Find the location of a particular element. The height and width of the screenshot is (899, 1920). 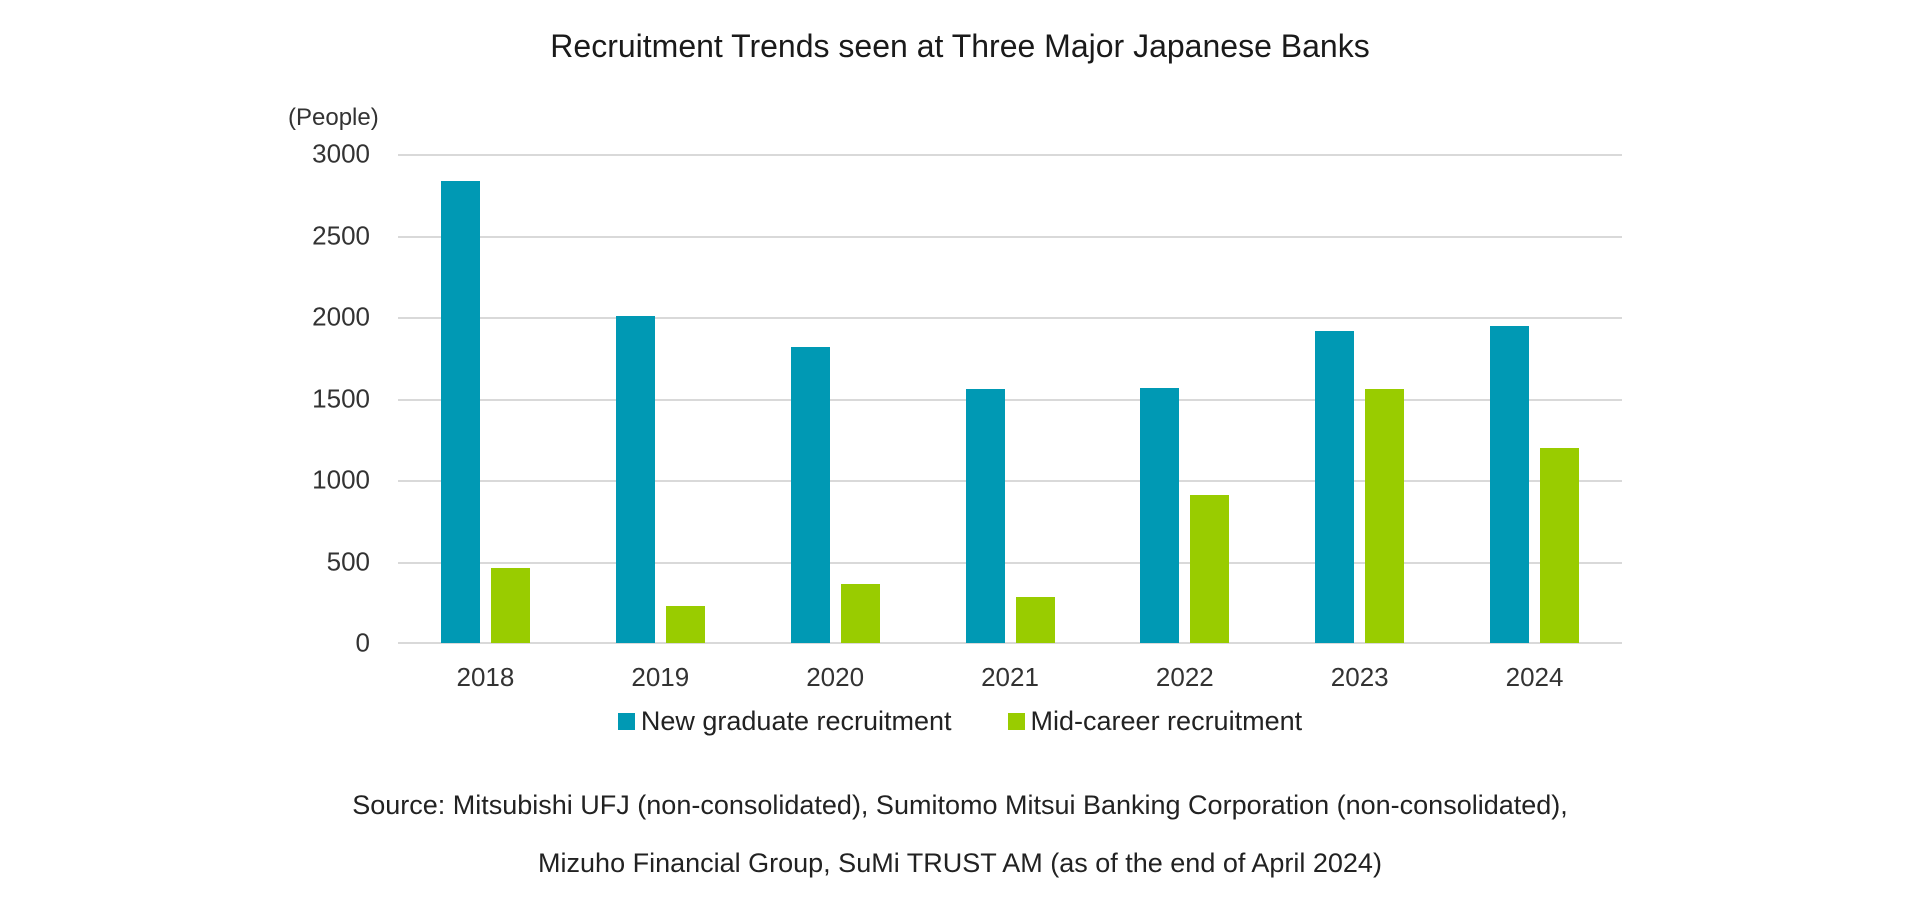

legend-item-new-graduate: New graduate recruitment is located at coordinates (784, 721).